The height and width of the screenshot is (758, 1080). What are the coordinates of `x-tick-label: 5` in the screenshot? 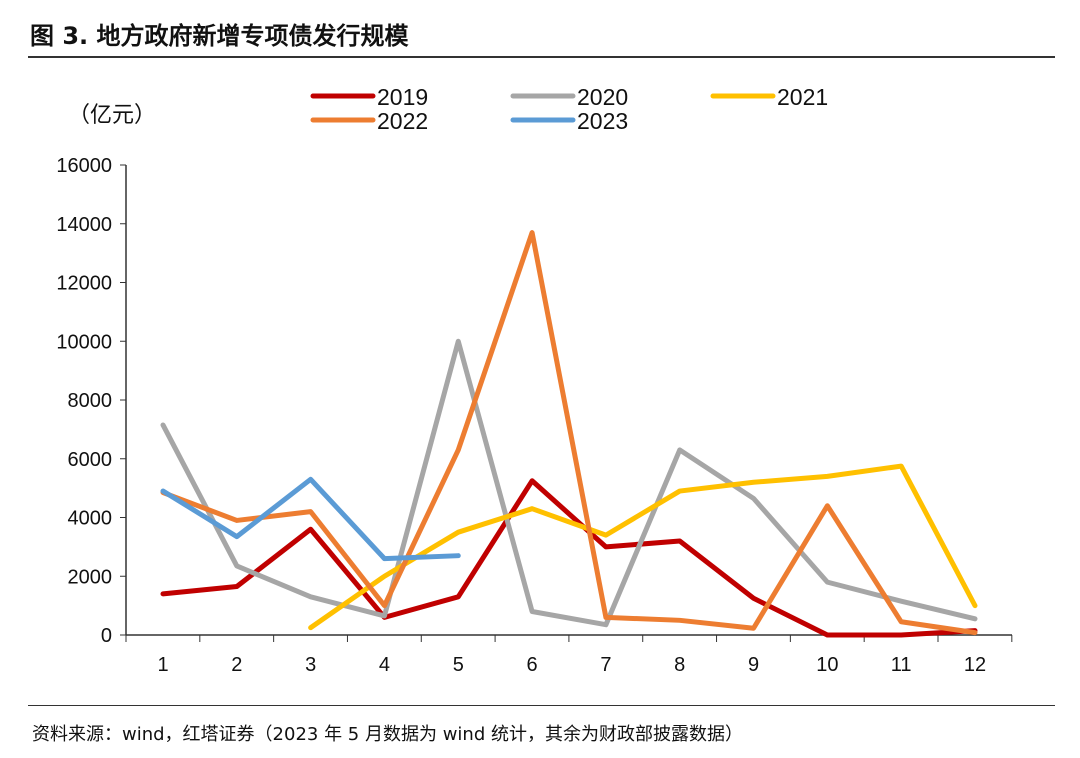 It's located at (458, 665).